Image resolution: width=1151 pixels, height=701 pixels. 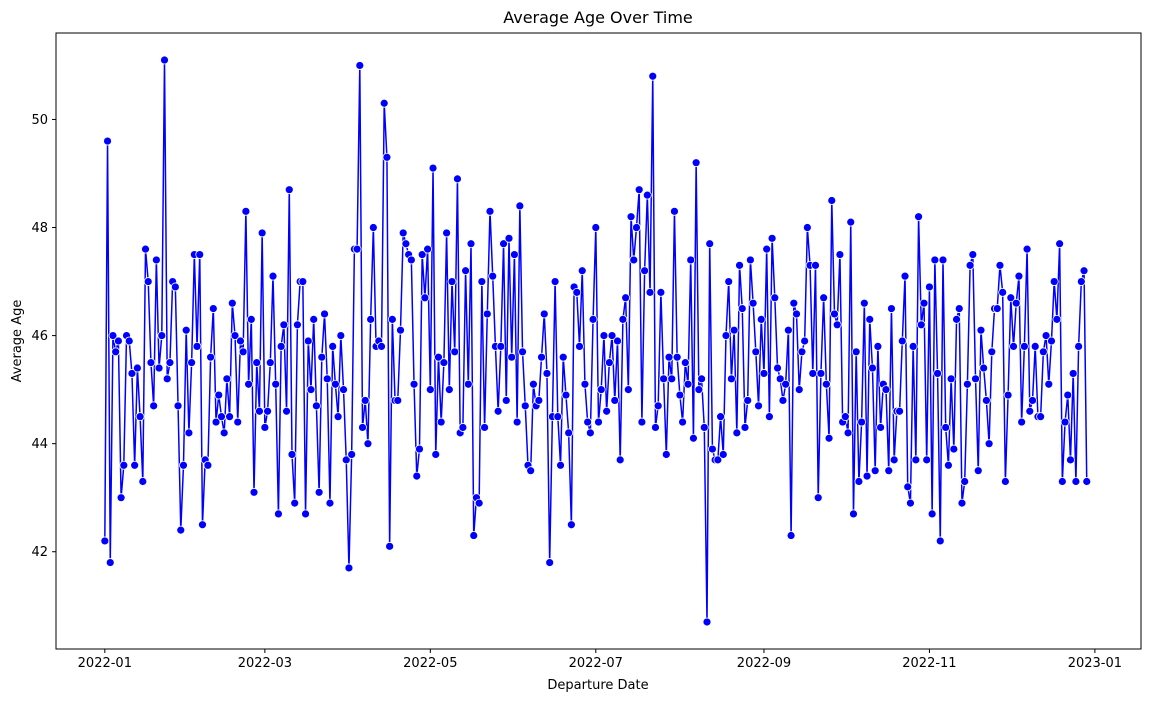 What do you see at coordinates (39, 336) in the screenshot?
I see `y-tick-label: 46` at bounding box center [39, 336].